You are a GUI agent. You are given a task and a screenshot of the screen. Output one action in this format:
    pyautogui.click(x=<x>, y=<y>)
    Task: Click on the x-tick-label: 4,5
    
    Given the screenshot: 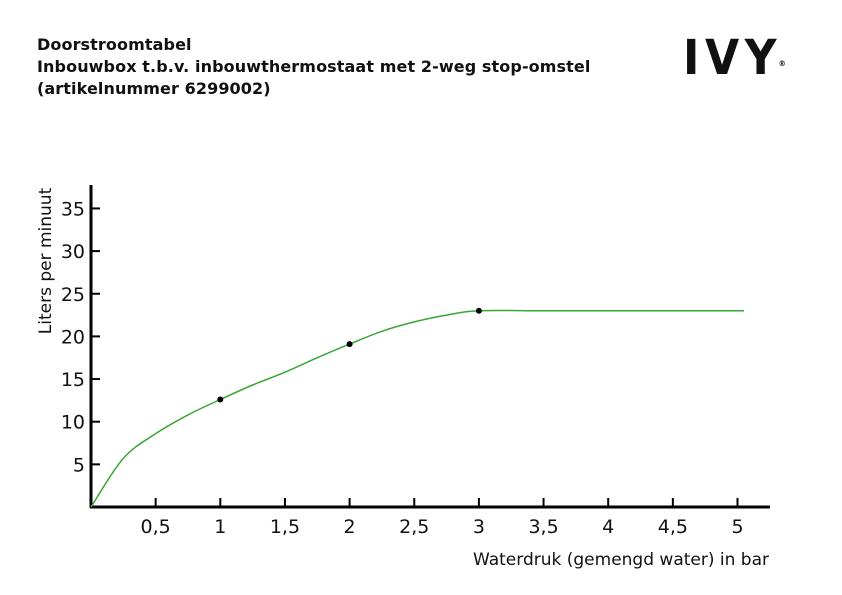 What is the action you would take?
    pyautogui.click(x=673, y=527)
    